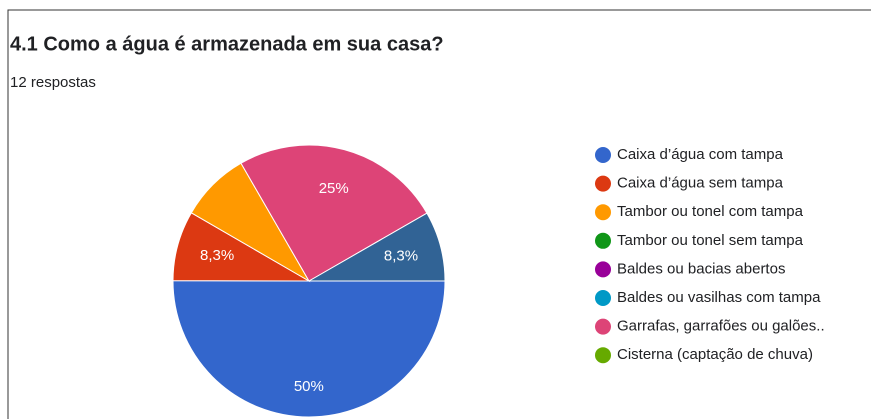  I want to click on legend-label: Tambor ou tonel com tampa, so click(710, 211).